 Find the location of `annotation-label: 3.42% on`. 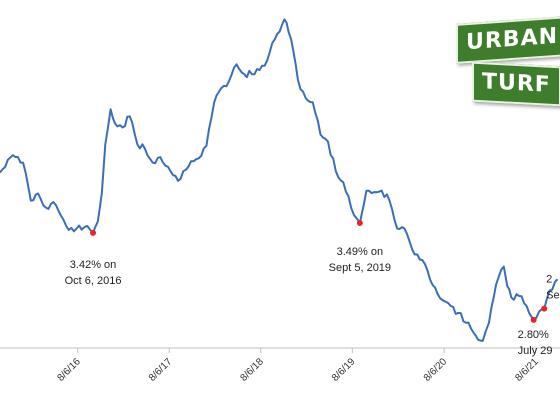

annotation-label: 3.42% on is located at coordinates (93, 265).